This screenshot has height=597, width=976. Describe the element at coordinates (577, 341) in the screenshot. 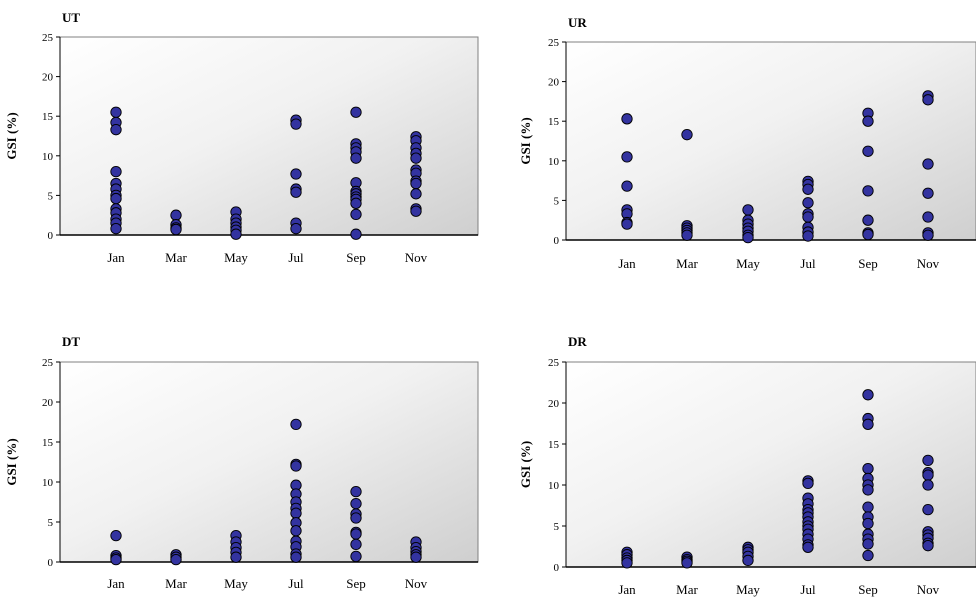

I see `chart-title: DR` at that location.